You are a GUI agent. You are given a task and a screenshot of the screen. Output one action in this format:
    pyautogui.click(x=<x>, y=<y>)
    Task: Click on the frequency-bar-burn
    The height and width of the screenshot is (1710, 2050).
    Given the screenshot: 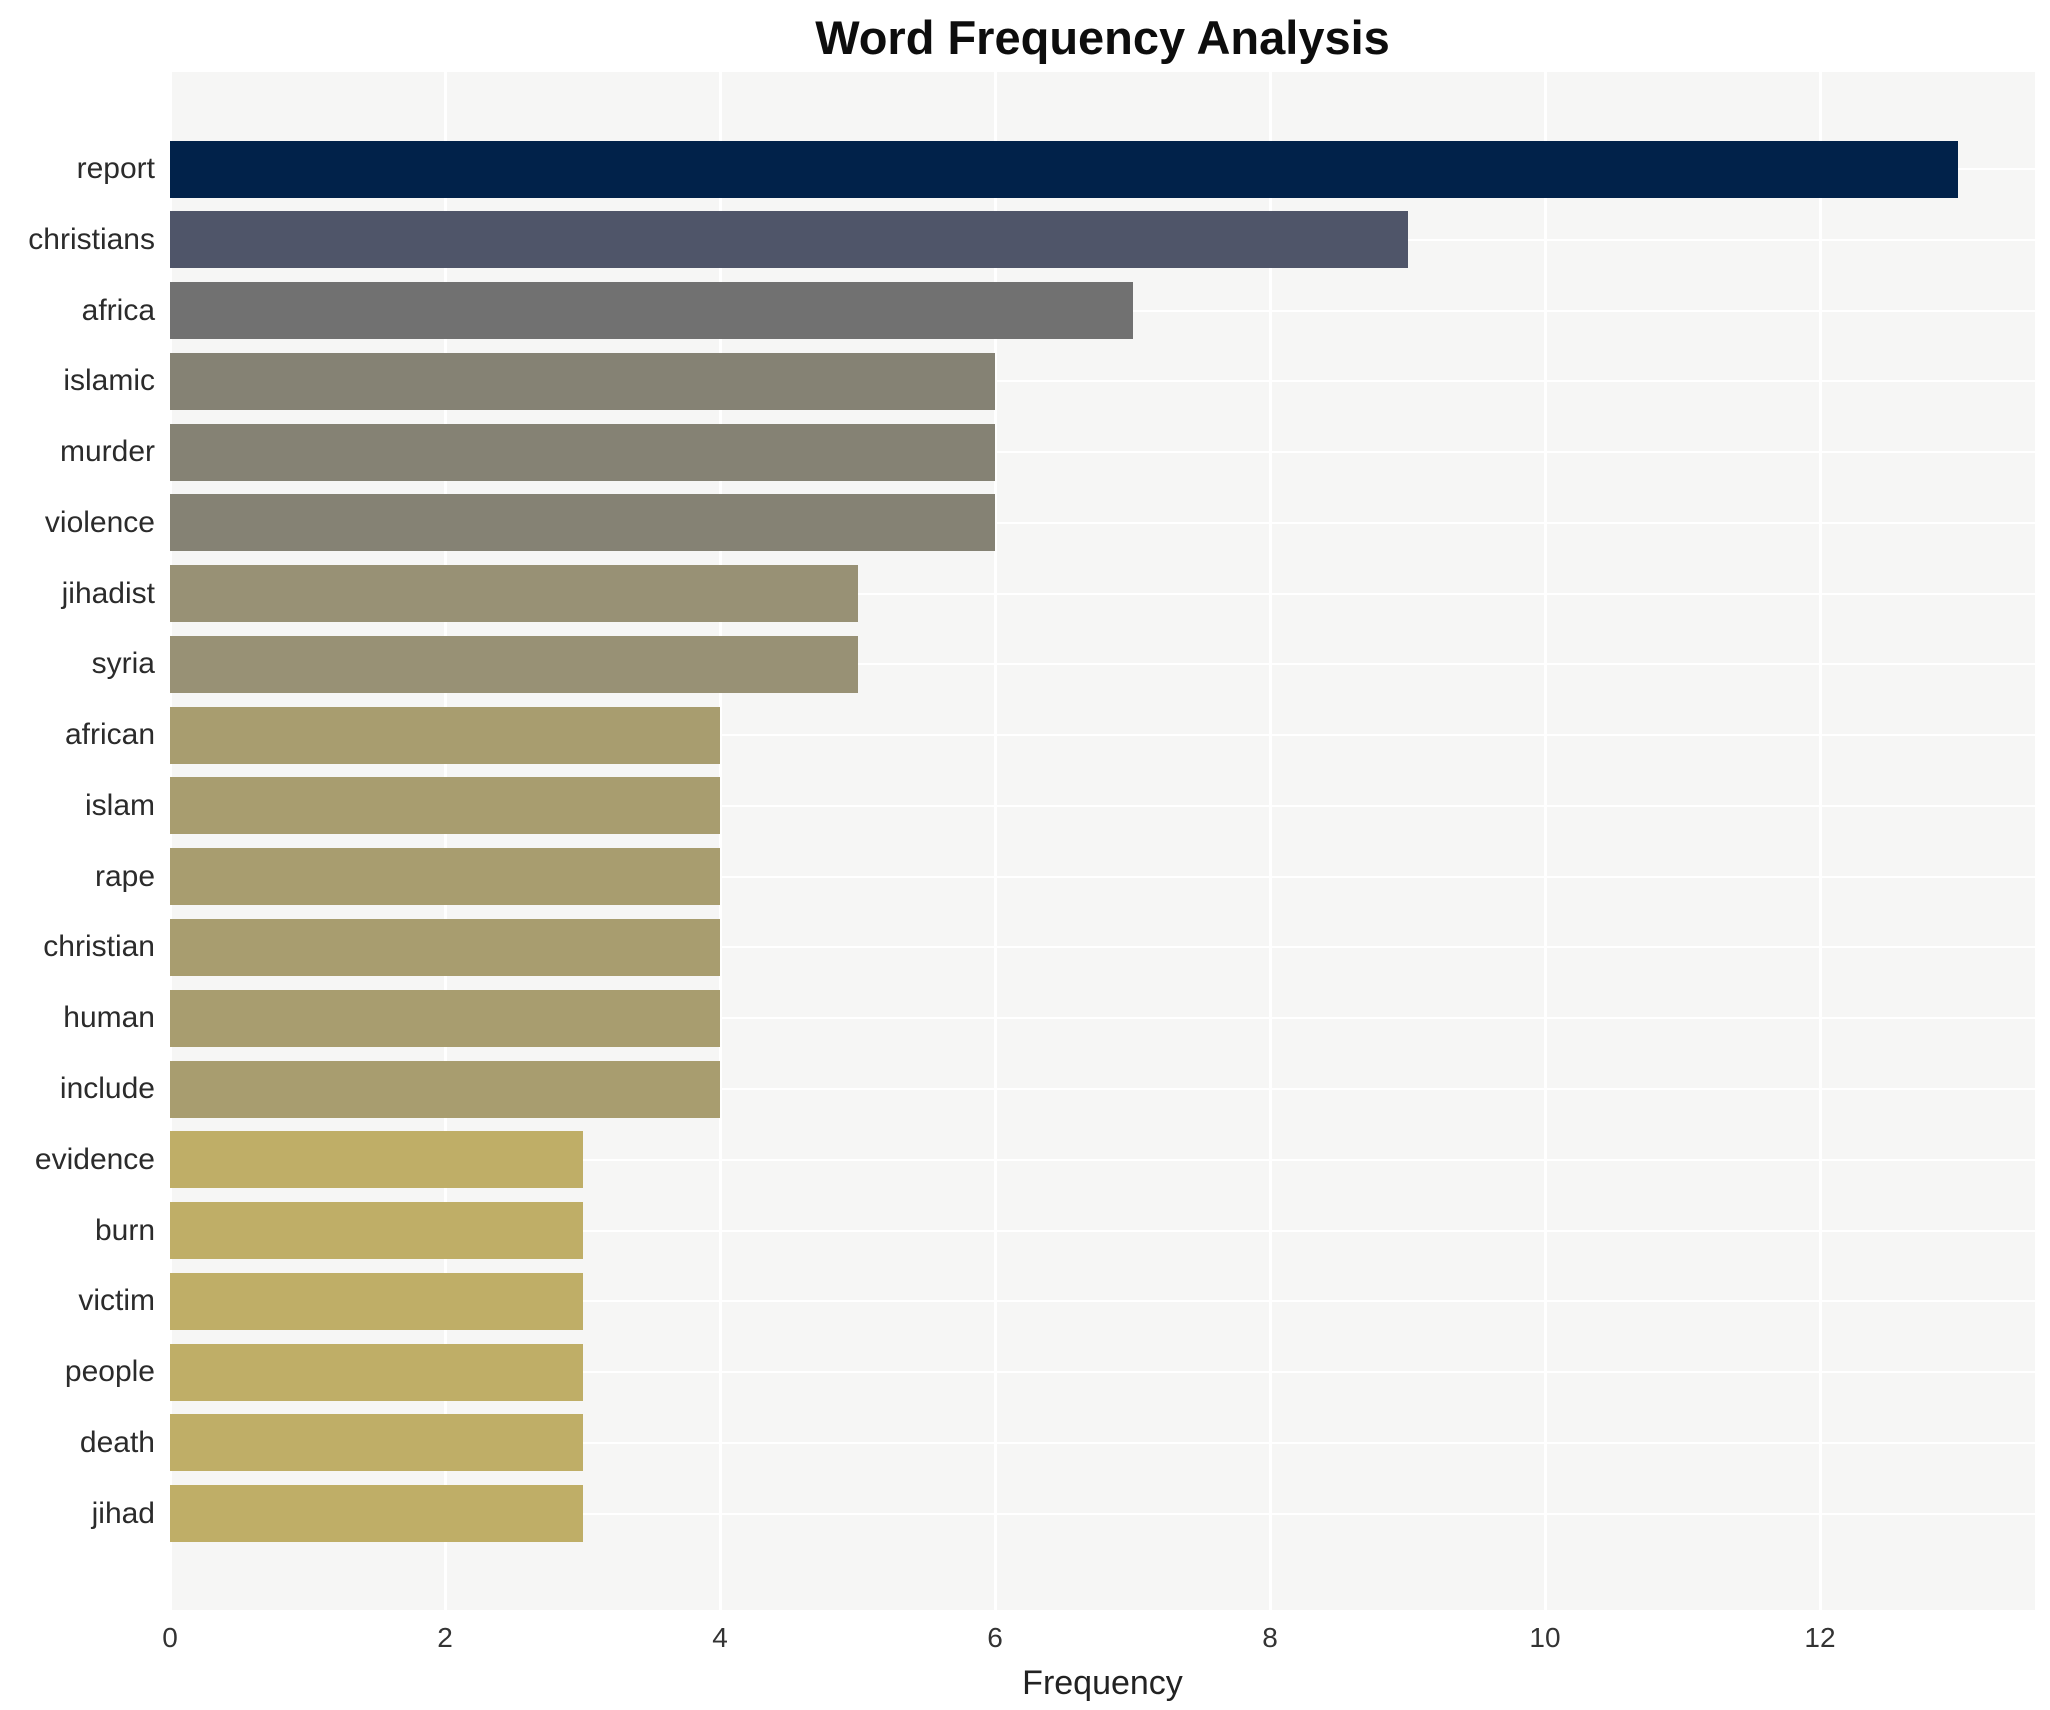 What is the action you would take?
    pyautogui.click(x=376, y=1231)
    